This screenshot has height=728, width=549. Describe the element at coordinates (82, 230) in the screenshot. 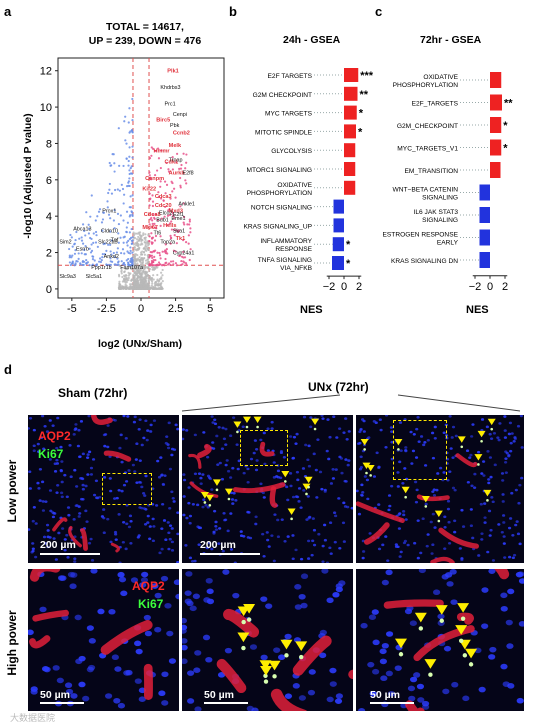

I see `gene-label: Abca13` at that location.